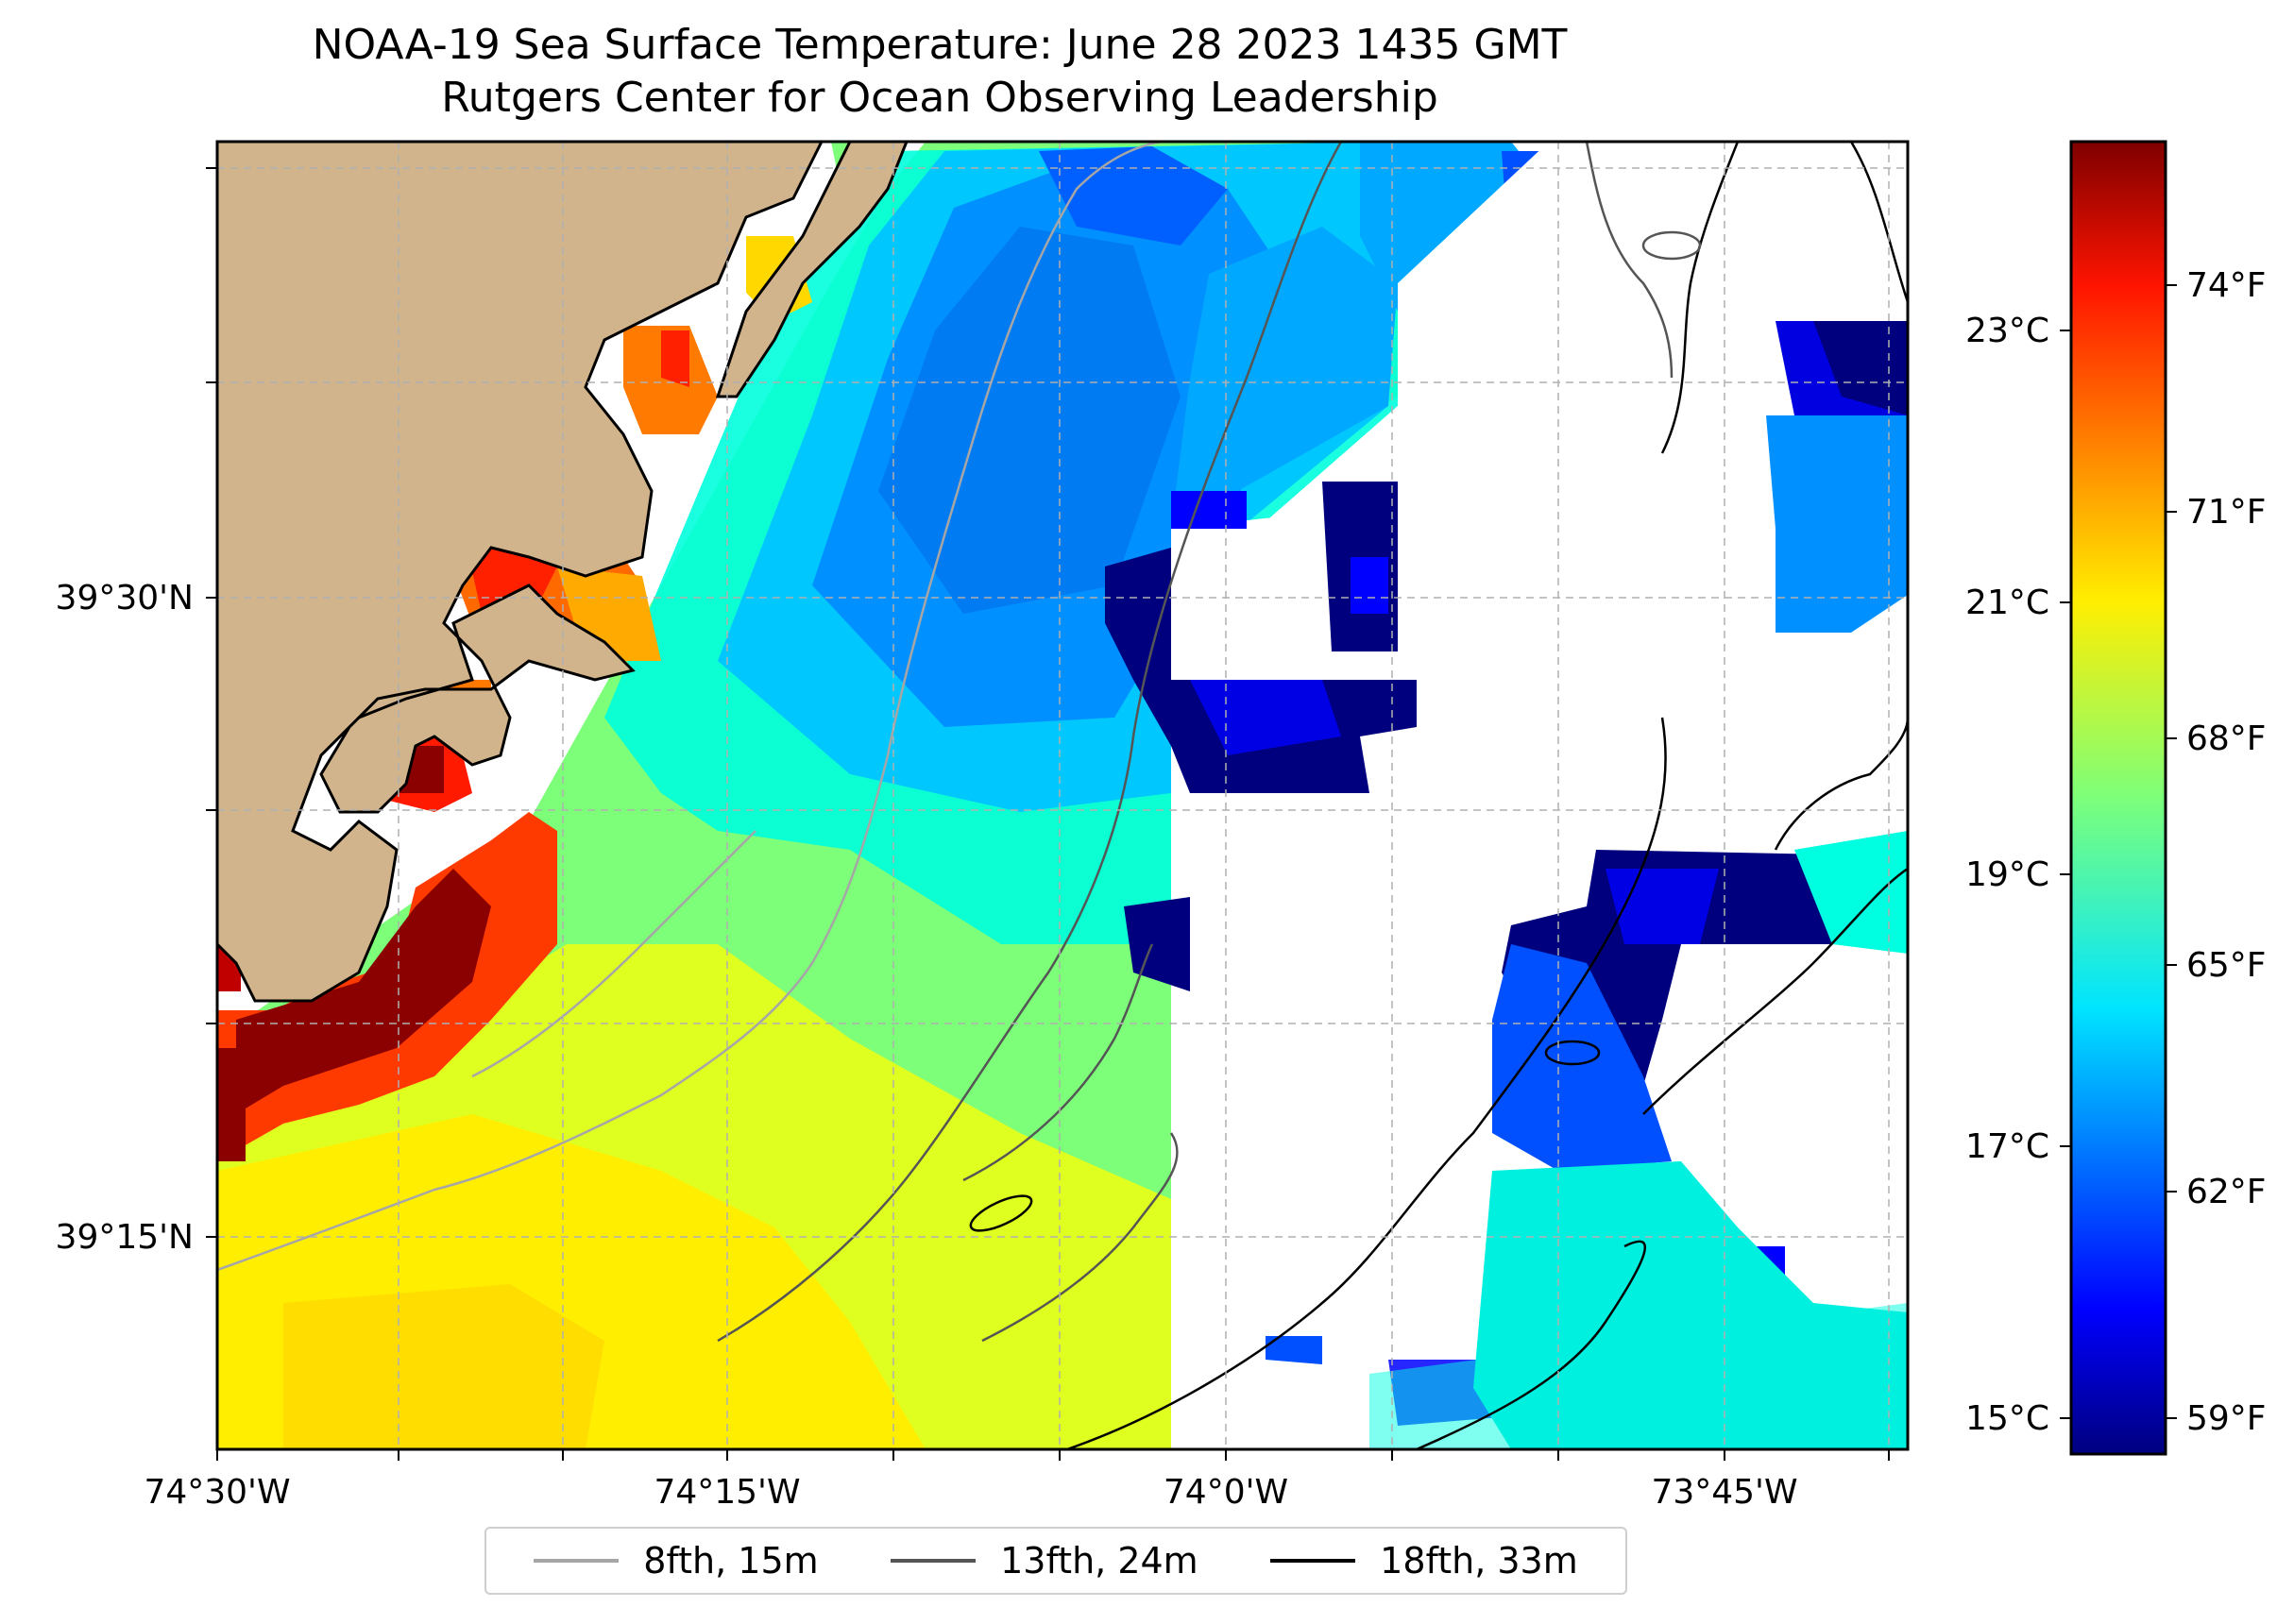 This screenshot has width=2294, height=1624. Describe the element at coordinates (1724, 1492) in the screenshot. I see `x-tick-label: 73°45'W` at that location.